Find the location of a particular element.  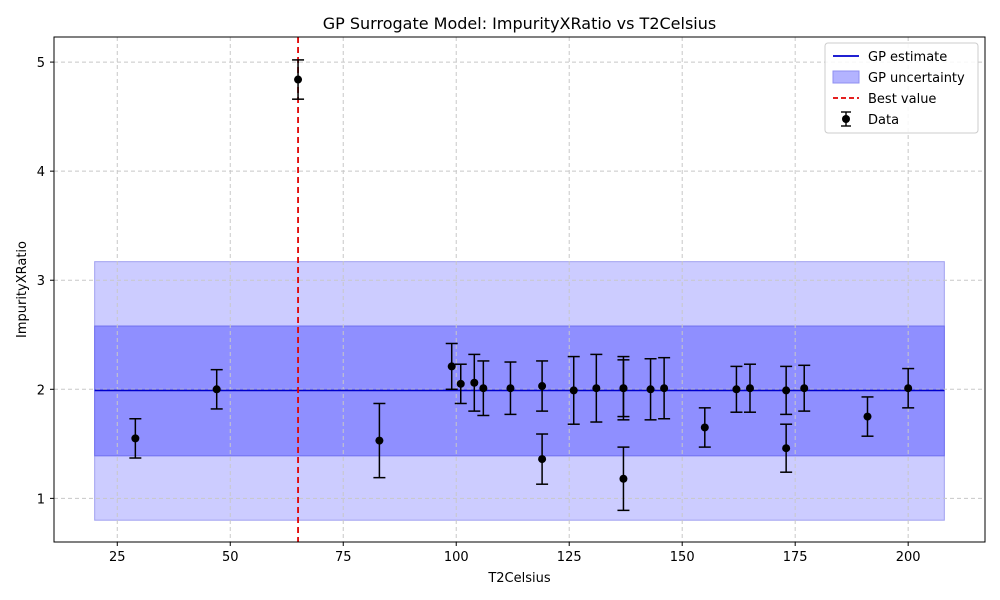

x-axis-label: T2Celsius is located at coordinates (519, 578).